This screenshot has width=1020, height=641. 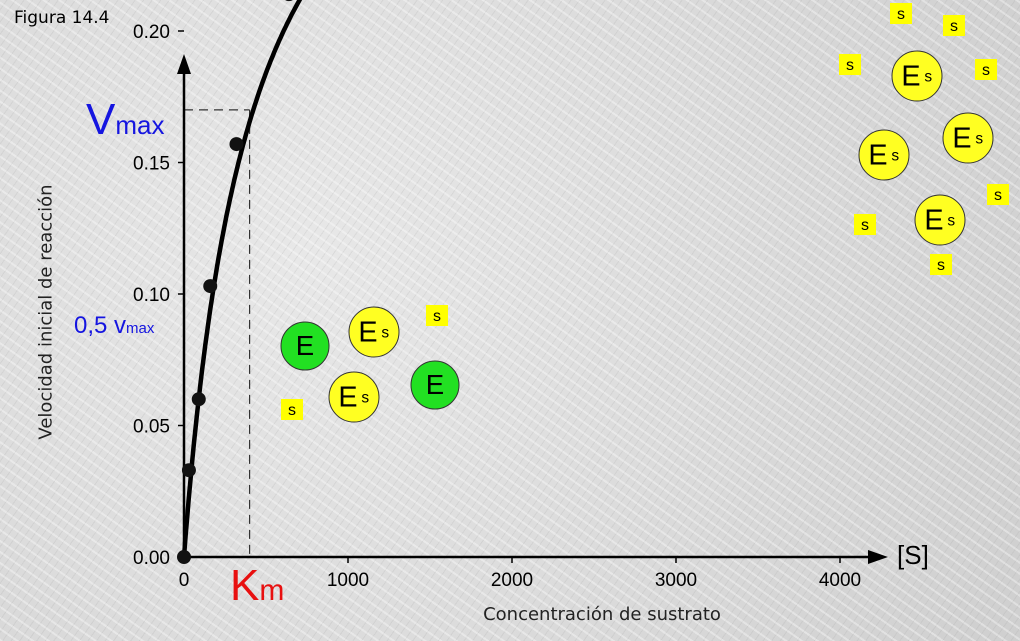 I want to click on y-tick-label: 0.20, so click(x=151, y=32).